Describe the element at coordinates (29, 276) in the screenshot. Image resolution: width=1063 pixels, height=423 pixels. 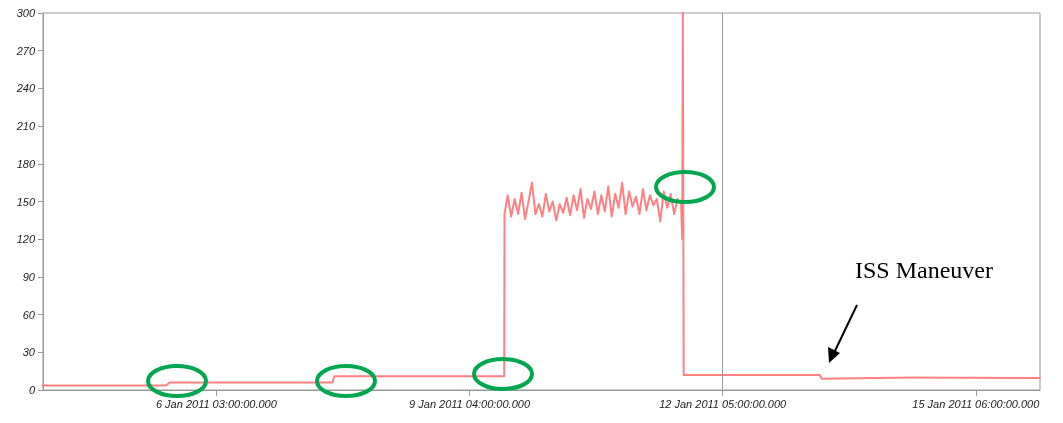
I see `y-tick-label: 90` at that location.